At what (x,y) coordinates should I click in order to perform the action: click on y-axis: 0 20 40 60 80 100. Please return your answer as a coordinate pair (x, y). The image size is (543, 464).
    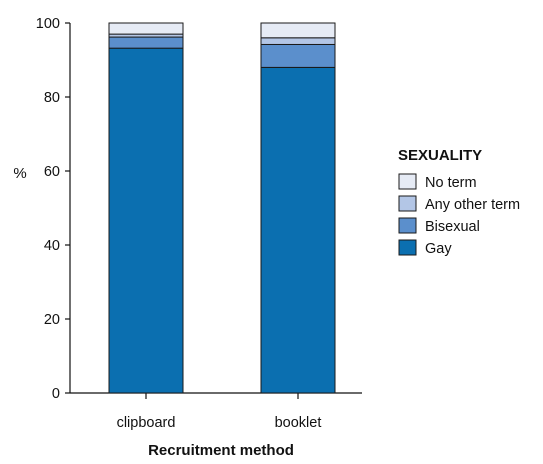
    Looking at the image, I should click on (53, 209).